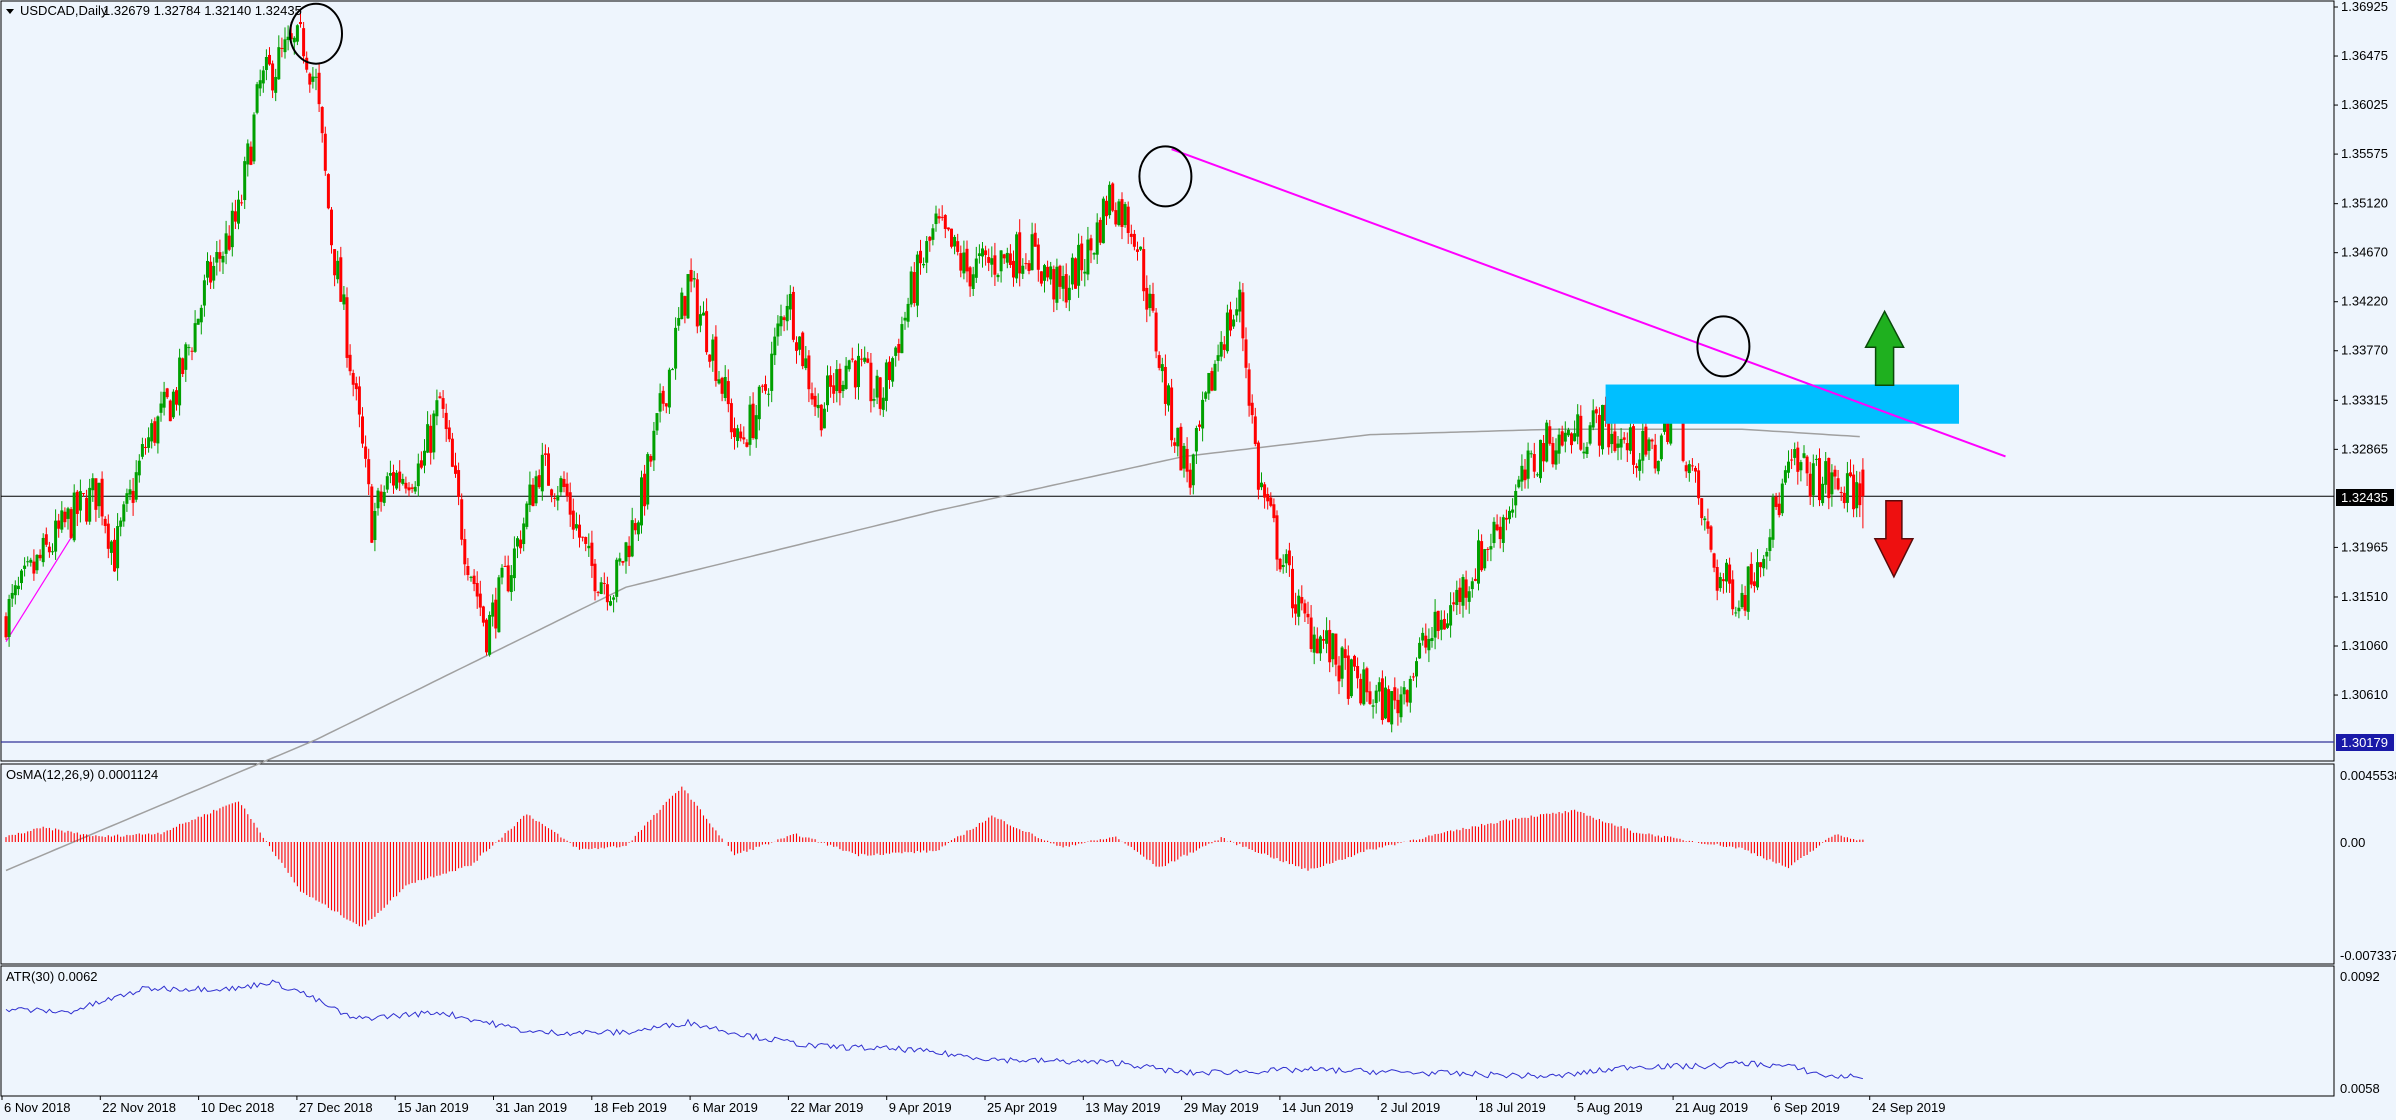  I want to click on arrow-down-icon, so click(1894, 539).